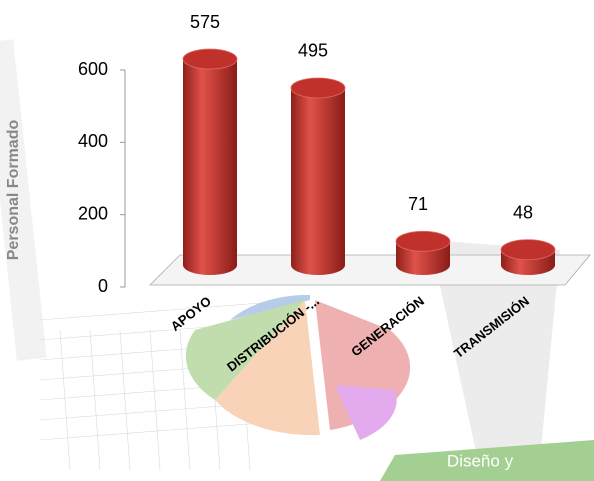  Describe the element at coordinates (93, 213) in the screenshot. I see `y-tick-label: 200` at that location.